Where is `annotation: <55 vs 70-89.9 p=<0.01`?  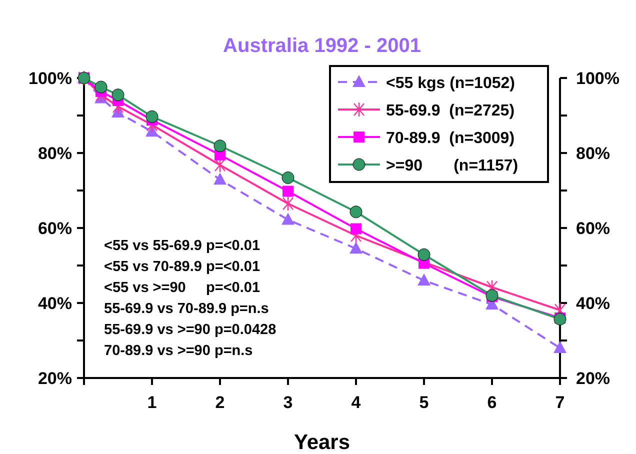 annotation: <55 vs 70-89.9 p=<0.01 is located at coordinates (182, 267).